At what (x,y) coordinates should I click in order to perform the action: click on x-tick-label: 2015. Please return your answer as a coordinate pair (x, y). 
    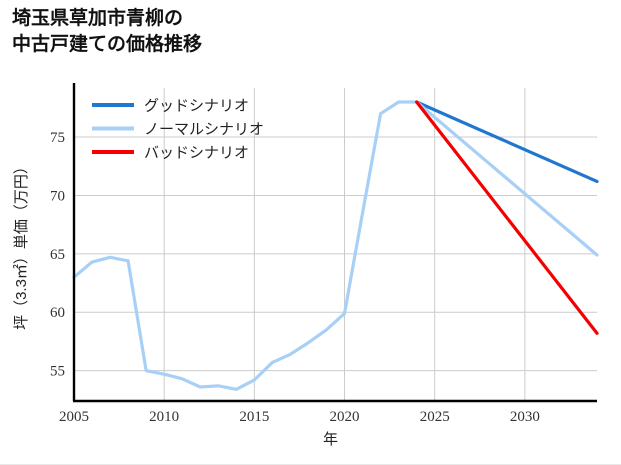
    Looking at the image, I should click on (254, 417).